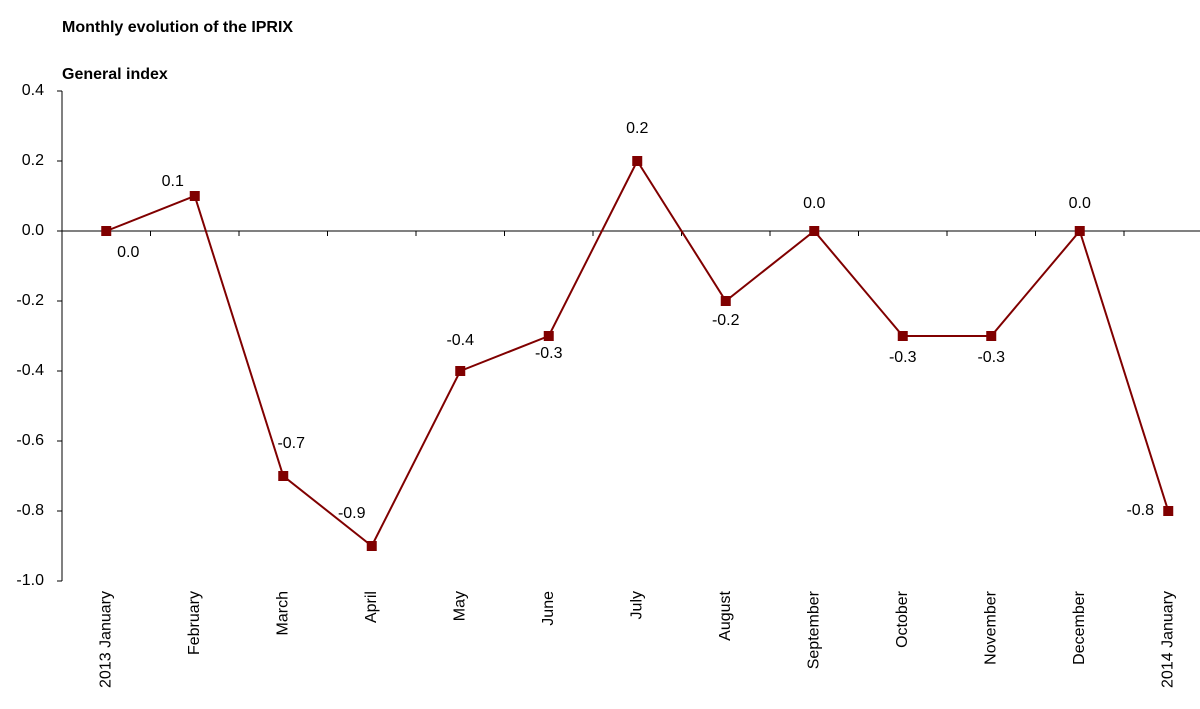  What do you see at coordinates (33, 230) in the screenshot?
I see `y-tick-label: 0.0` at bounding box center [33, 230].